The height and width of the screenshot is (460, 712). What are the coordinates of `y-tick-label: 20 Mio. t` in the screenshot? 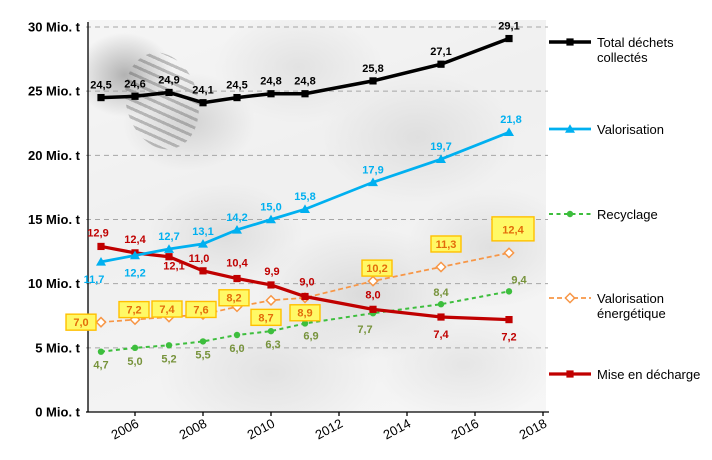 It's located at (54, 155).